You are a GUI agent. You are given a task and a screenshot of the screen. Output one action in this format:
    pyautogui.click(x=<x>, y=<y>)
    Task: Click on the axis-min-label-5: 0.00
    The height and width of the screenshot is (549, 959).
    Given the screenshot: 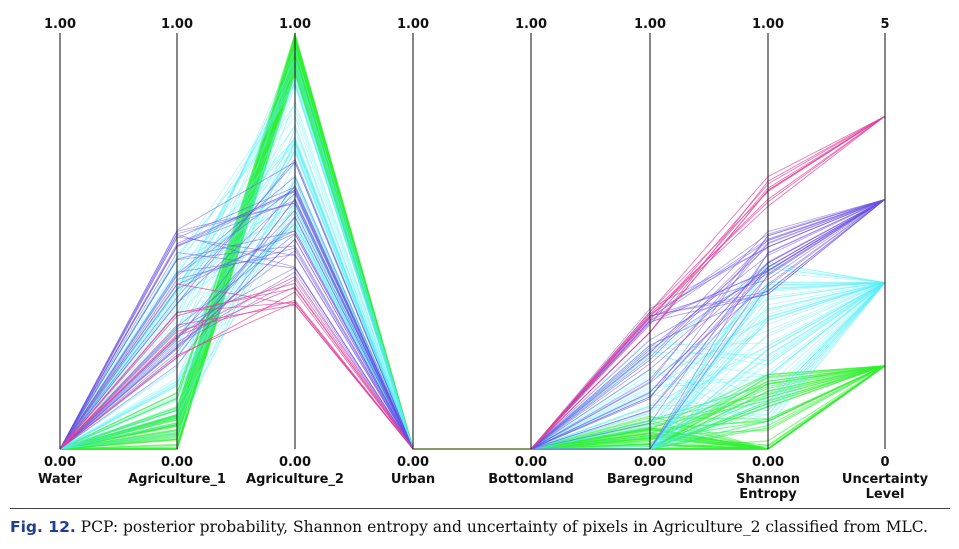 What is the action you would take?
    pyautogui.click(x=650, y=462)
    